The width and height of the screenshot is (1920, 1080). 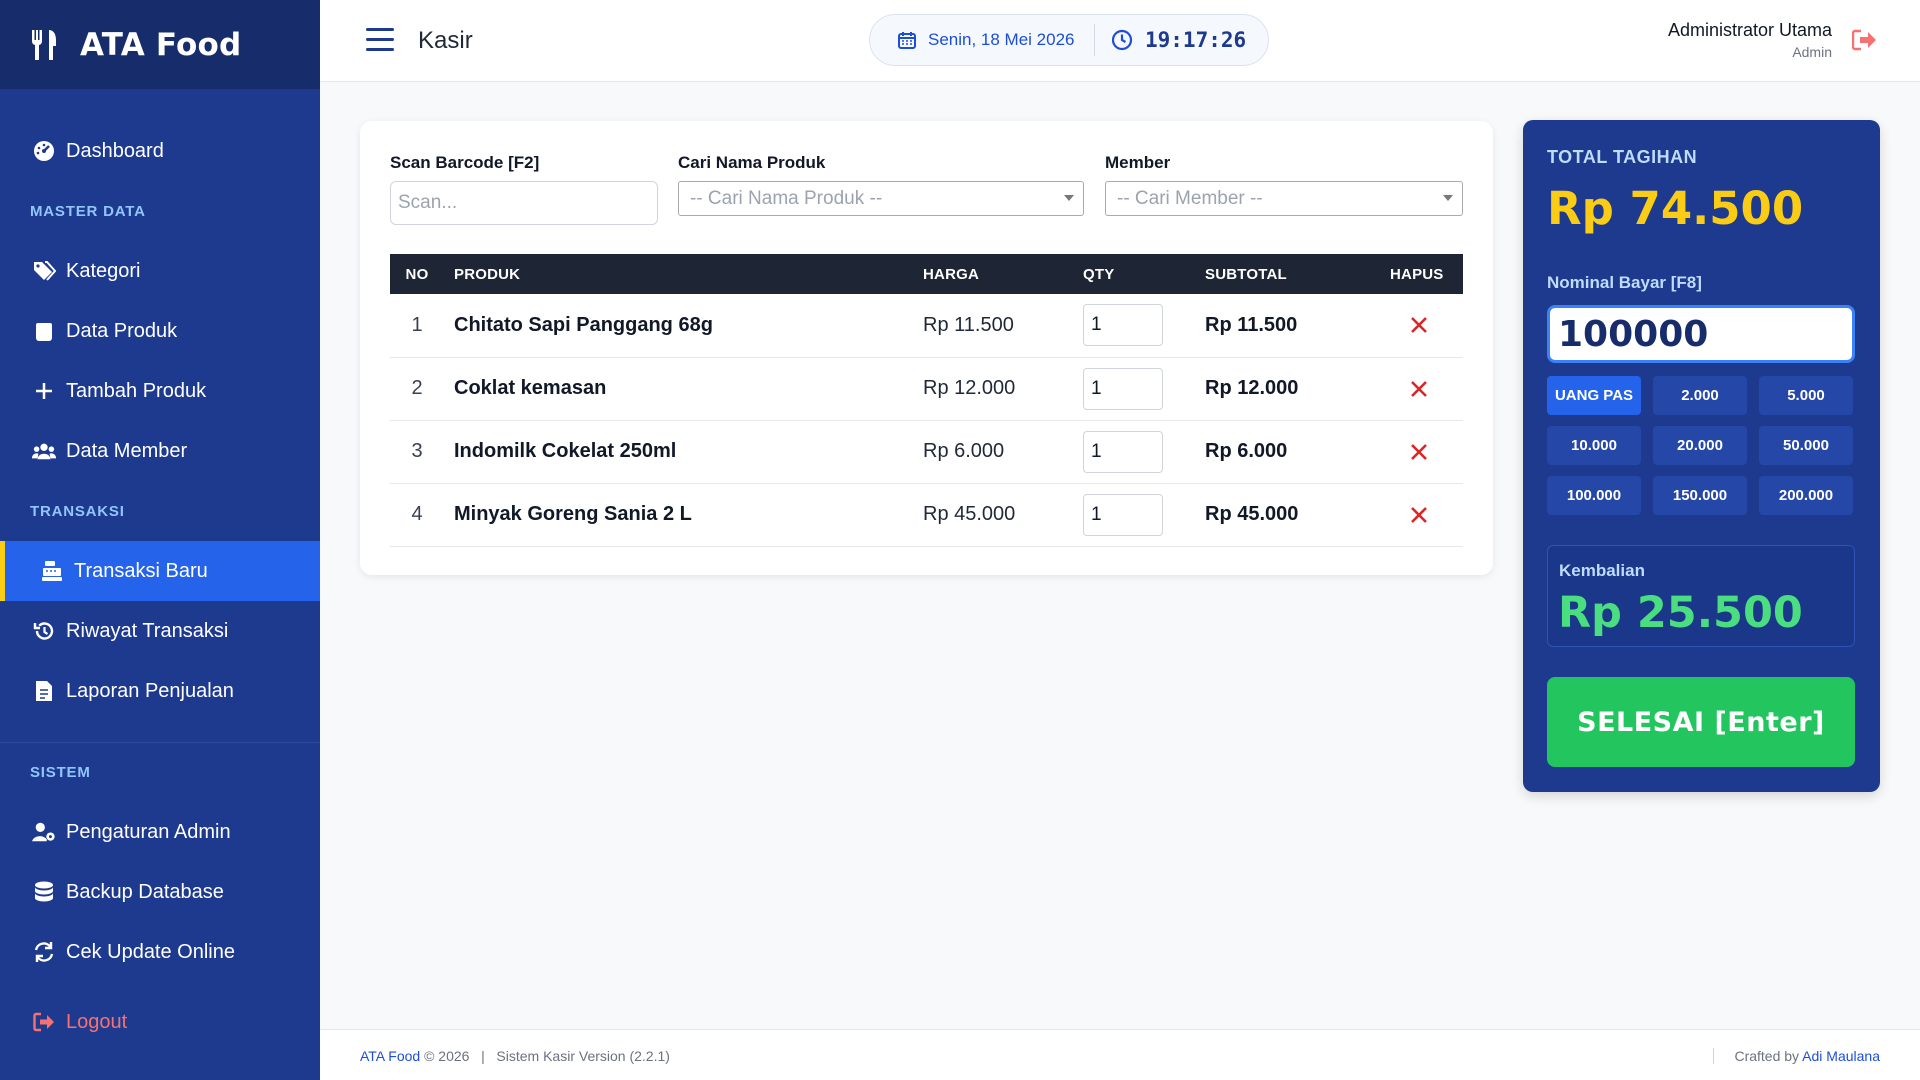 I want to click on product-search-select: -- Cari Nama Produk --, so click(x=881, y=198).